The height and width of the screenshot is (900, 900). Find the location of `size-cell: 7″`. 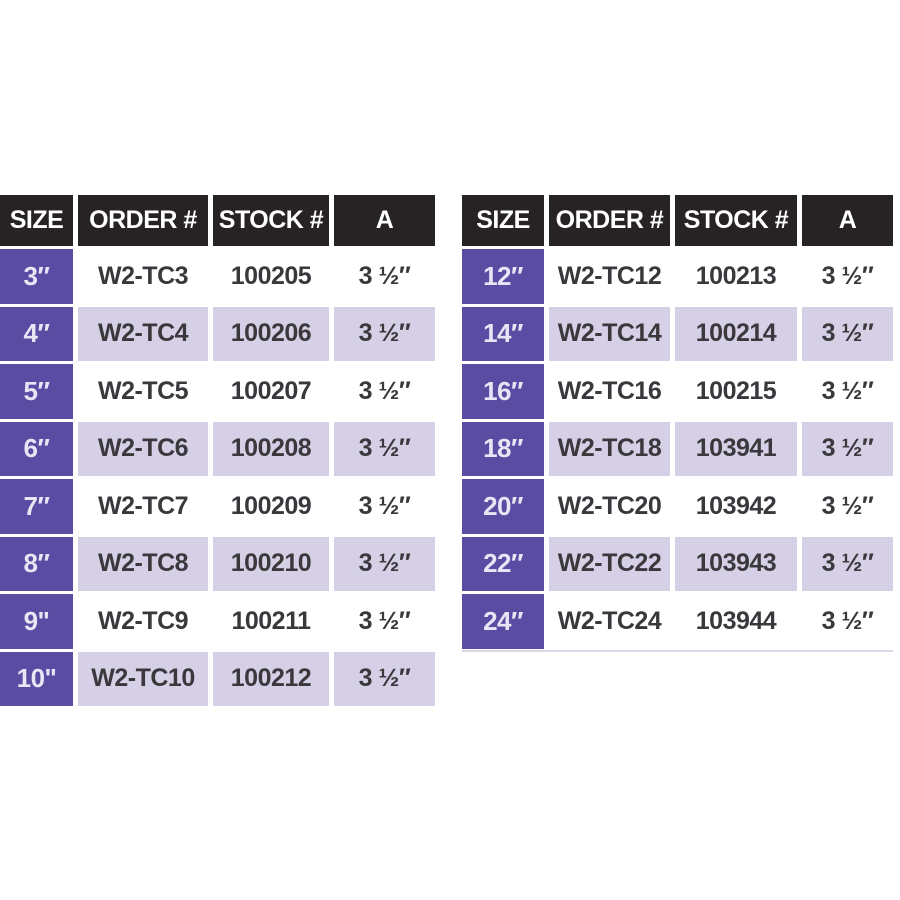

size-cell: 7″ is located at coordinates (36, 506).